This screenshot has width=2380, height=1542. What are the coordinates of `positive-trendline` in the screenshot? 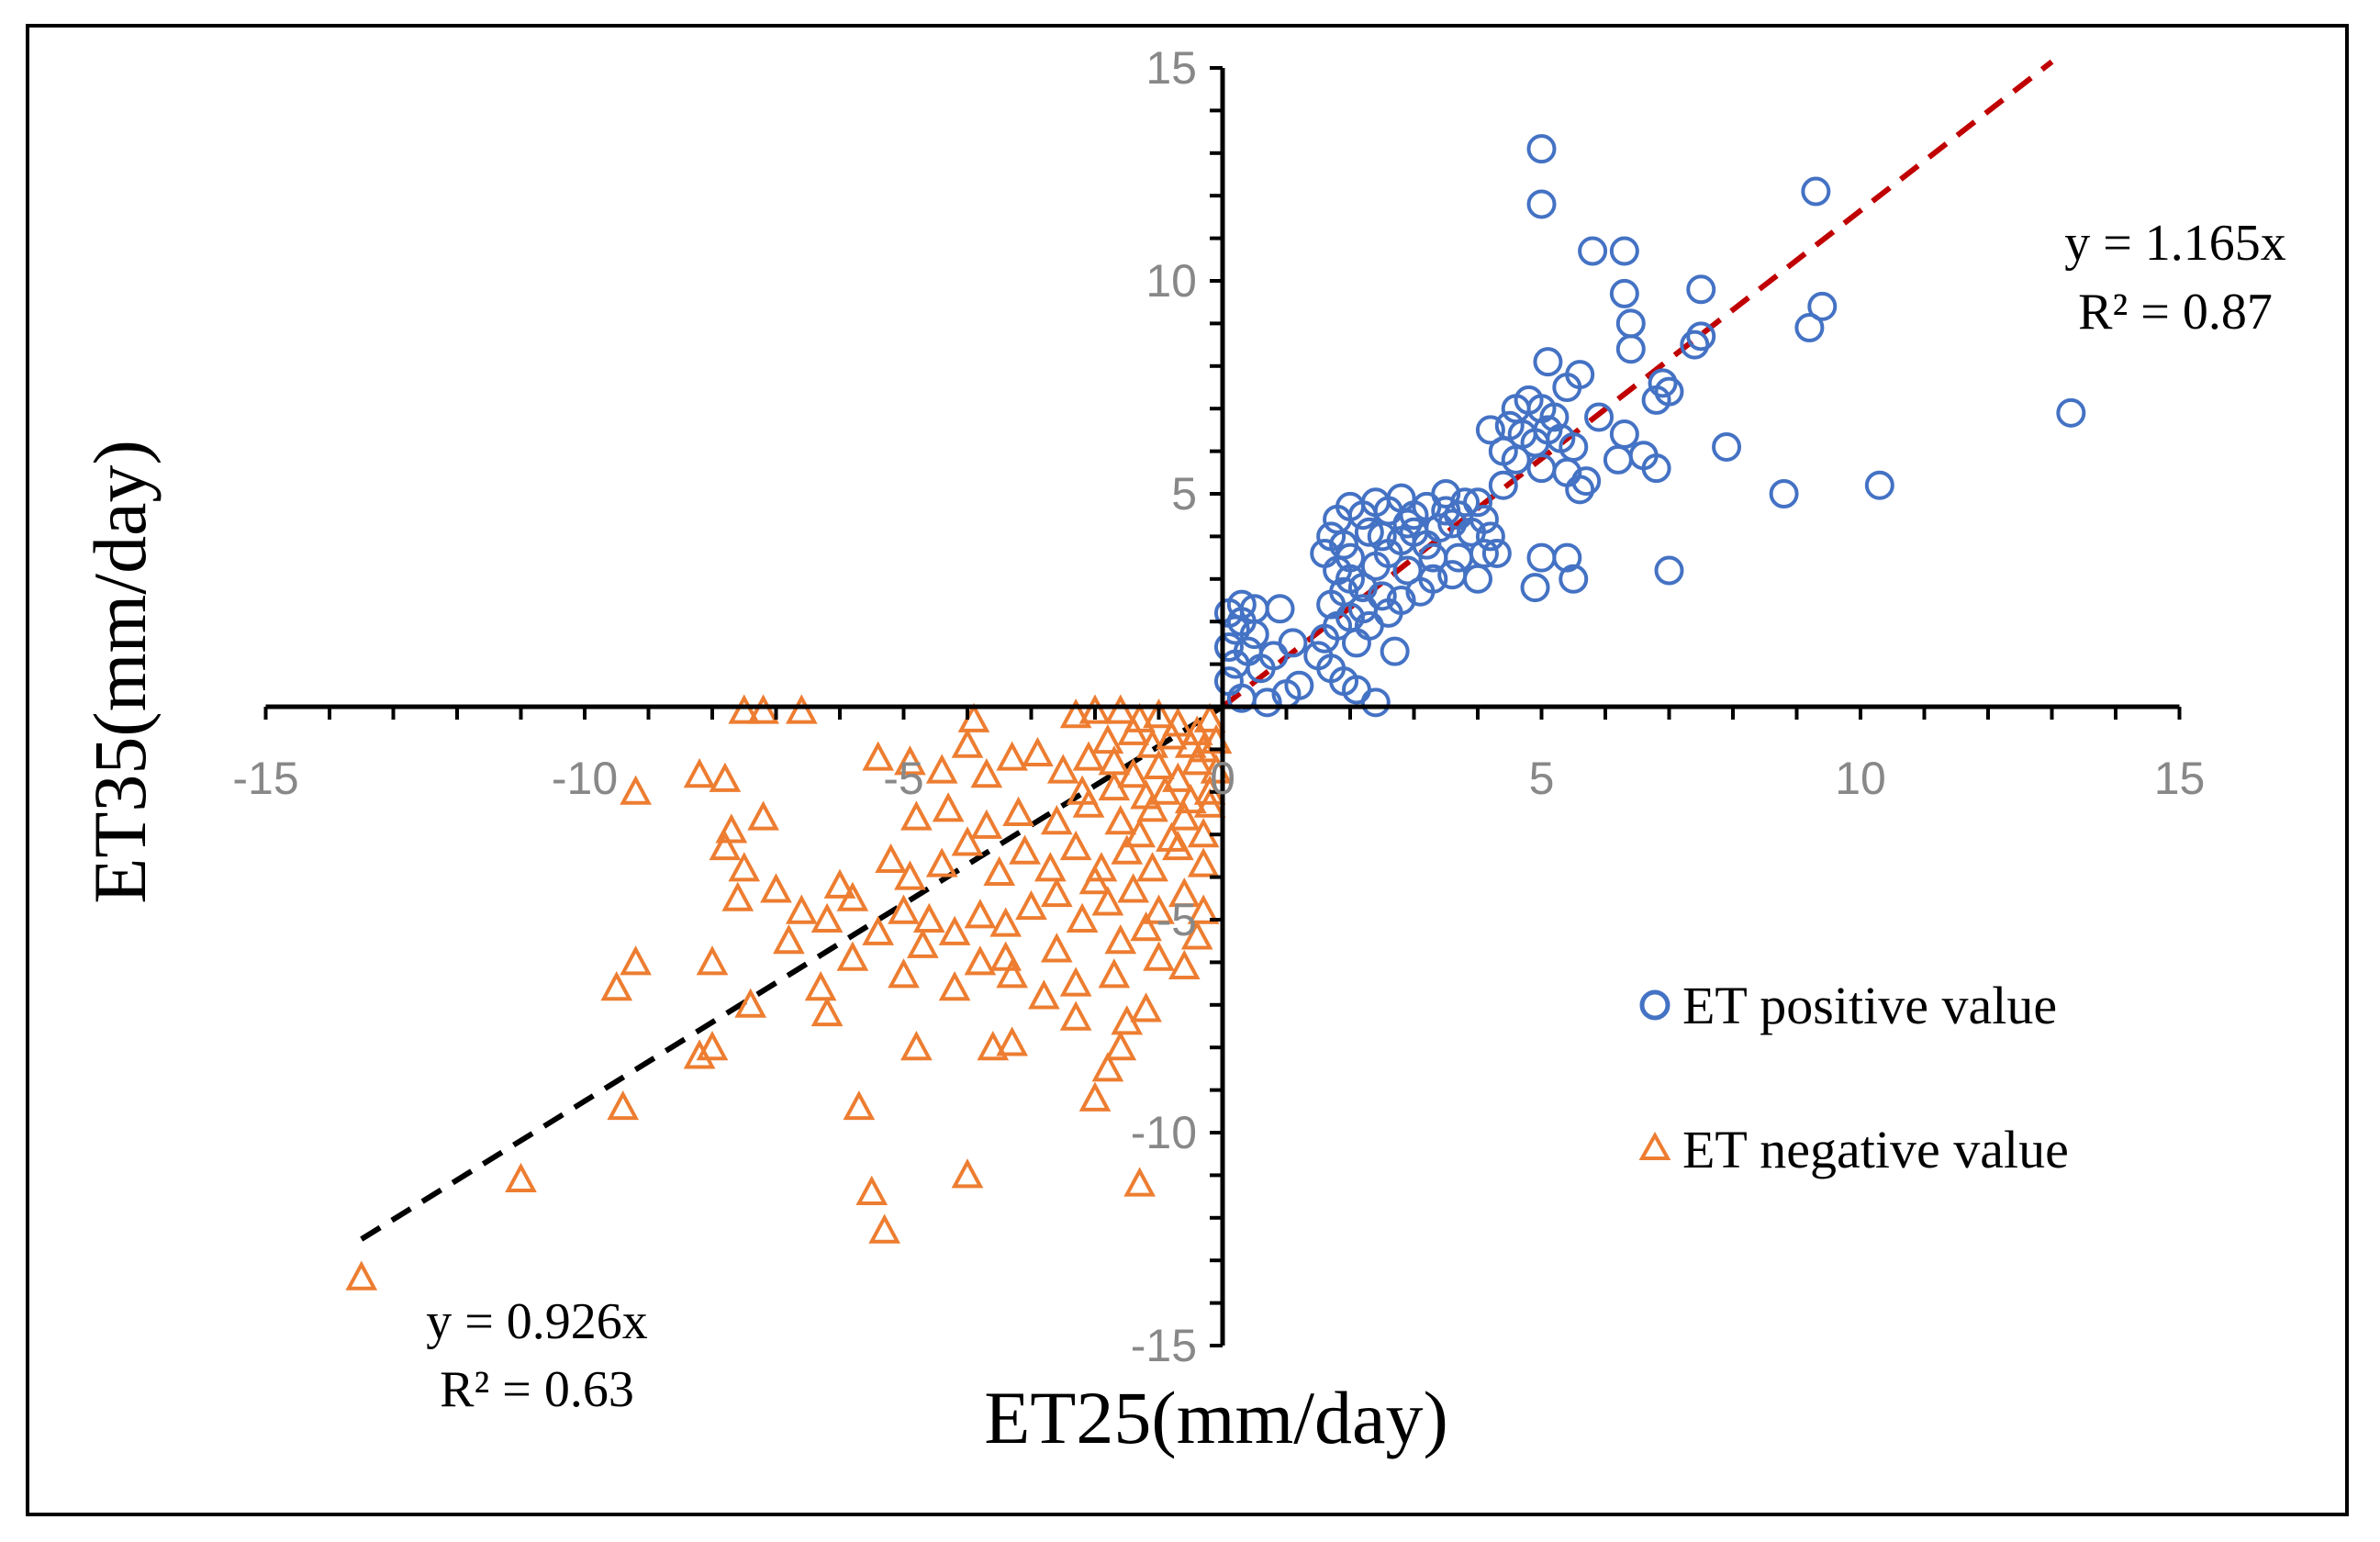 It's located at (1637, 384).